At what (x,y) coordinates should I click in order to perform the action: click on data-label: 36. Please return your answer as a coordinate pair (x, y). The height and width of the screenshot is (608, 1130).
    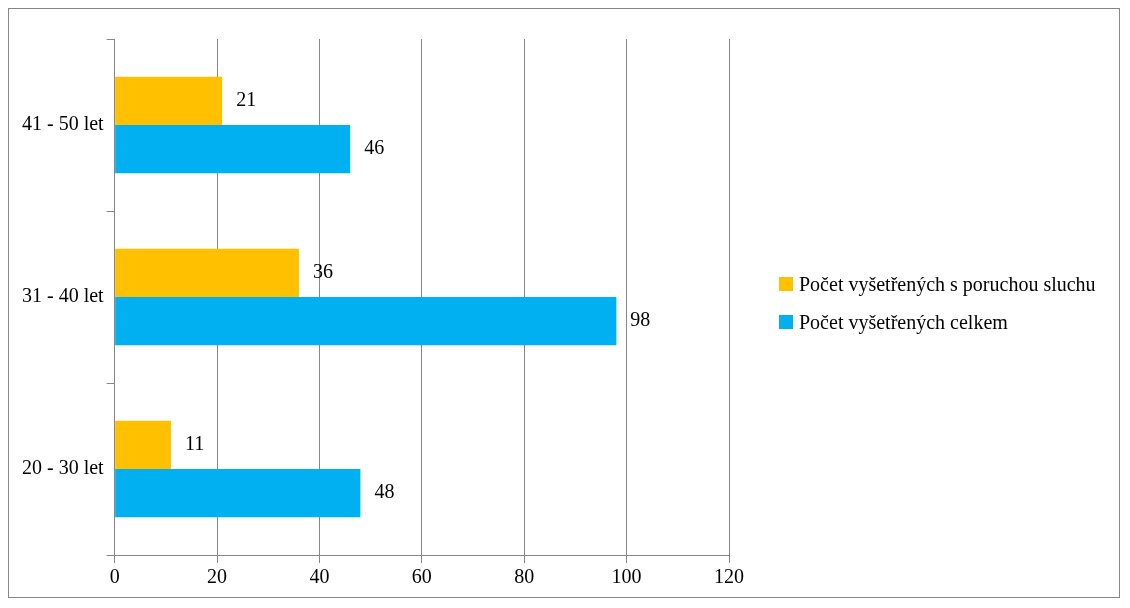
    Looking at the image, I should click on (322, 271).